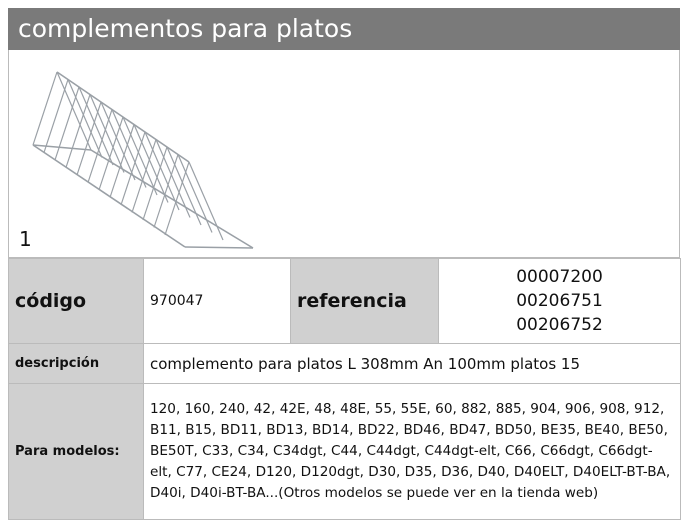  Describe the element at coordinates (76, 451) in the screenshot. I see `label-cell: Para modelos:` at that location.